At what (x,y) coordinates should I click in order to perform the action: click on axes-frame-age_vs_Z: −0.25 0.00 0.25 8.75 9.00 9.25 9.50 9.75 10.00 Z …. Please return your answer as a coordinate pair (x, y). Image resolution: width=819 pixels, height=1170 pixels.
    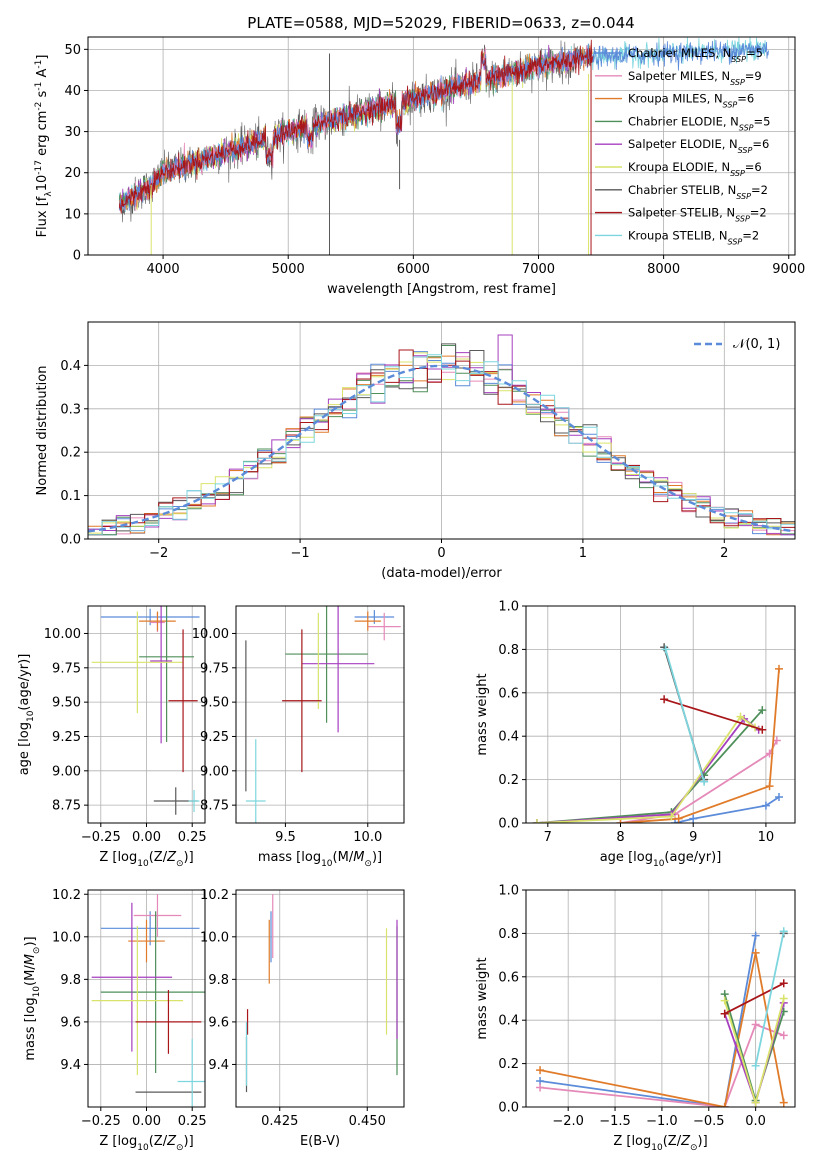
    Looking at the image, I should click on (112, 737).